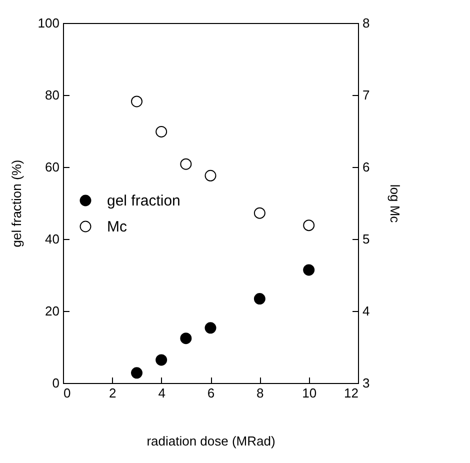 This screenshot has height=463, width=470. I want to click on y-tick-label: 0, so click(56, 383).